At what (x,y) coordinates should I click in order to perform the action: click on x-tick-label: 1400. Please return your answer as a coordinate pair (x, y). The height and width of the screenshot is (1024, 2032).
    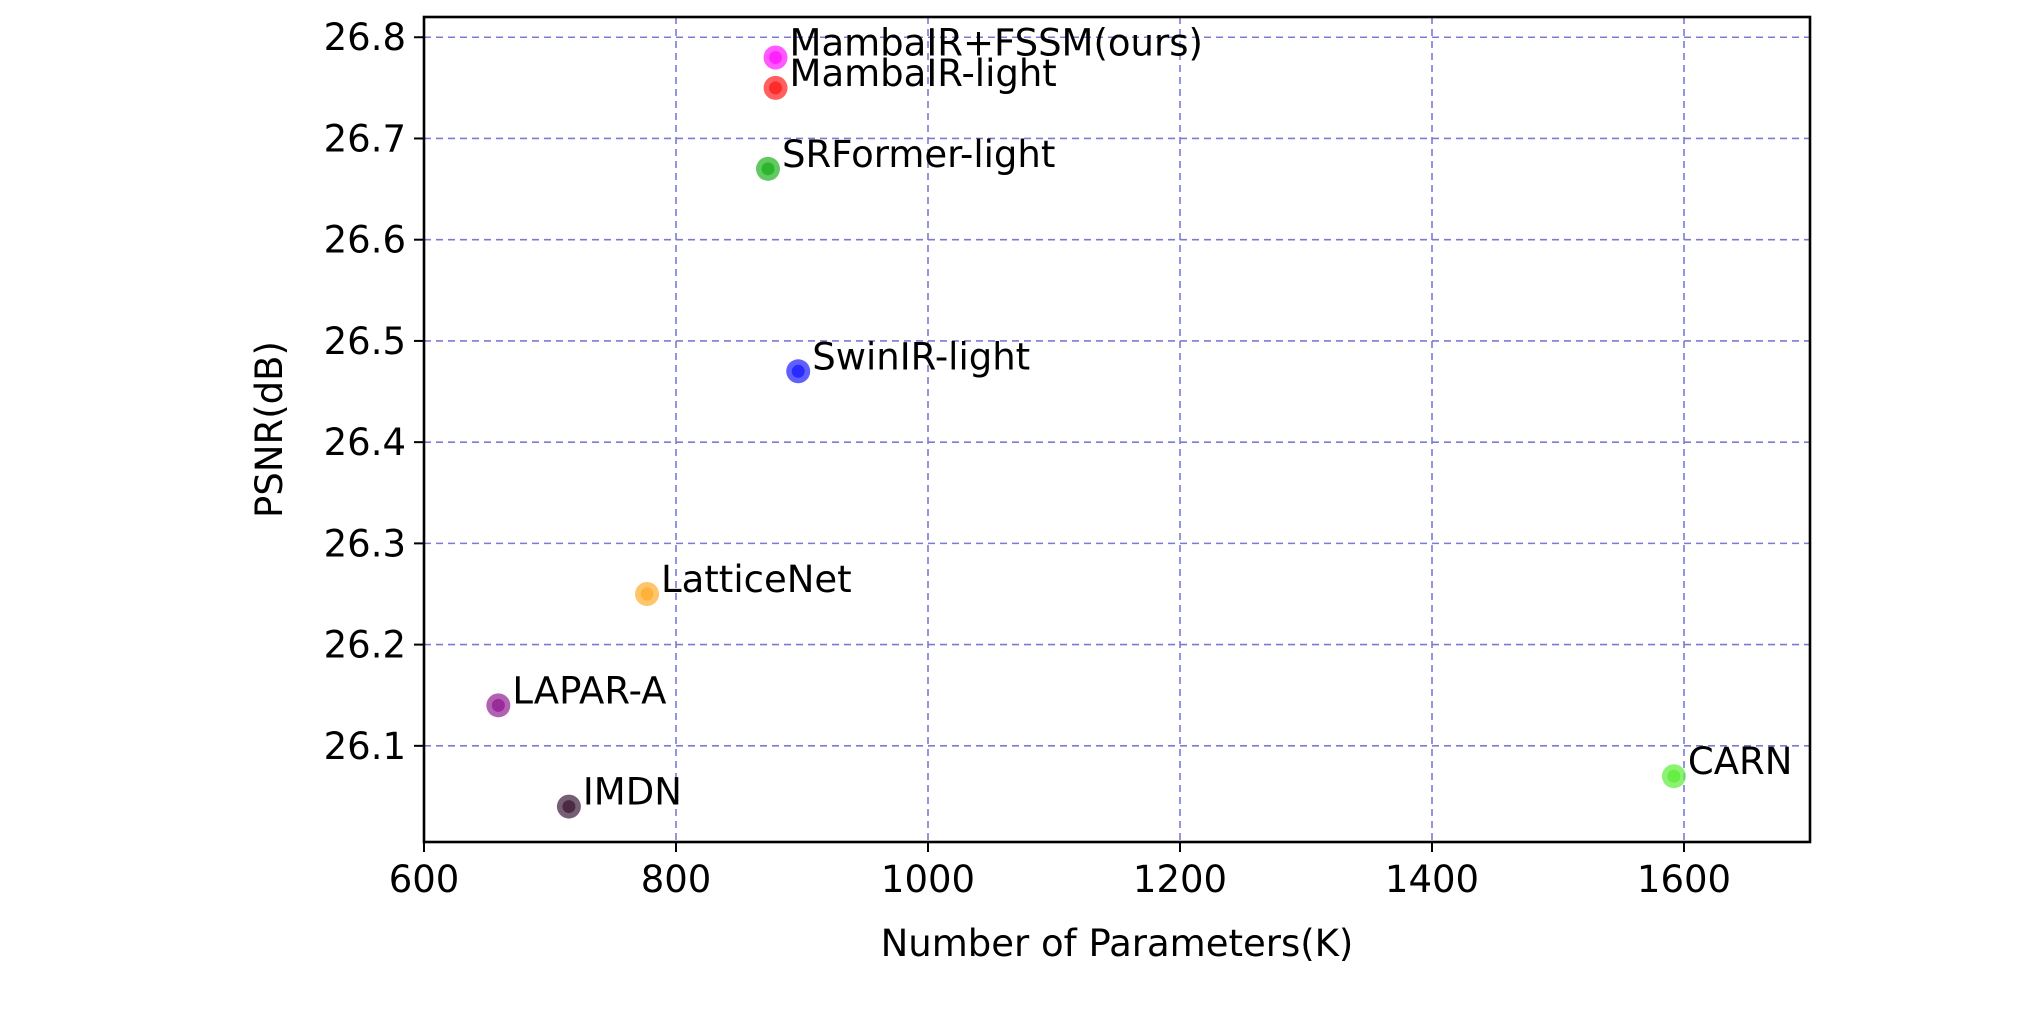
    Looking at the image, I should click on (1432, 879).